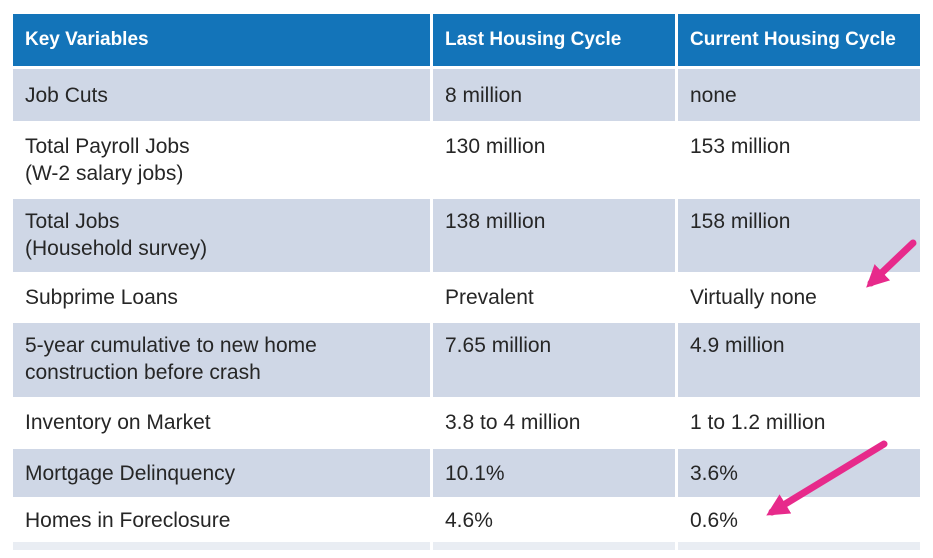 This screenshot has width=933, height=558. I want to click on cell-last-cycle: 10.1%, so click(554, 473).